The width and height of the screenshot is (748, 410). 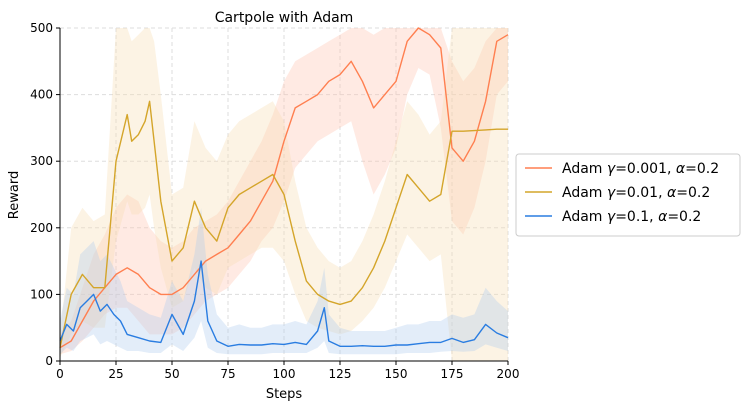 What do you see at coordinates (41, 28) in the screenshot?
I see `y-tick-label: 500` at bounding box center [41, 28].